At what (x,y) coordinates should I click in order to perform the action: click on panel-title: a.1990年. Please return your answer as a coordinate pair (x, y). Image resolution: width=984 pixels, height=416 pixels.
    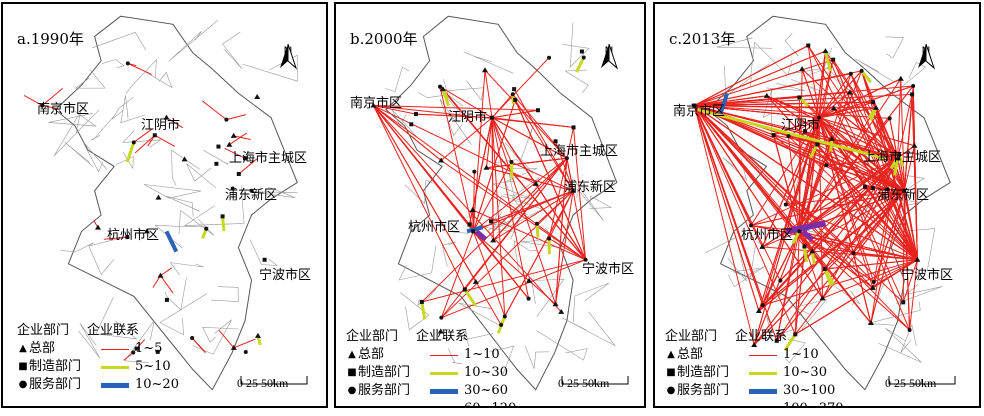
    Looking at the image, I should click on (50, 39).